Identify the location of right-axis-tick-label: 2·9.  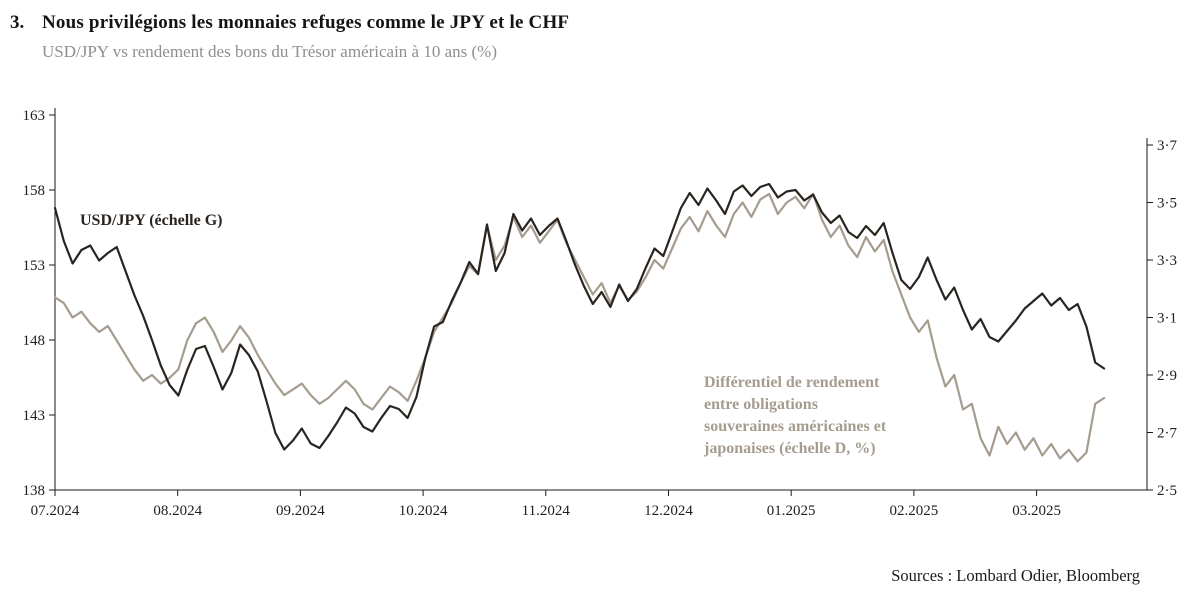
(1167, 376).